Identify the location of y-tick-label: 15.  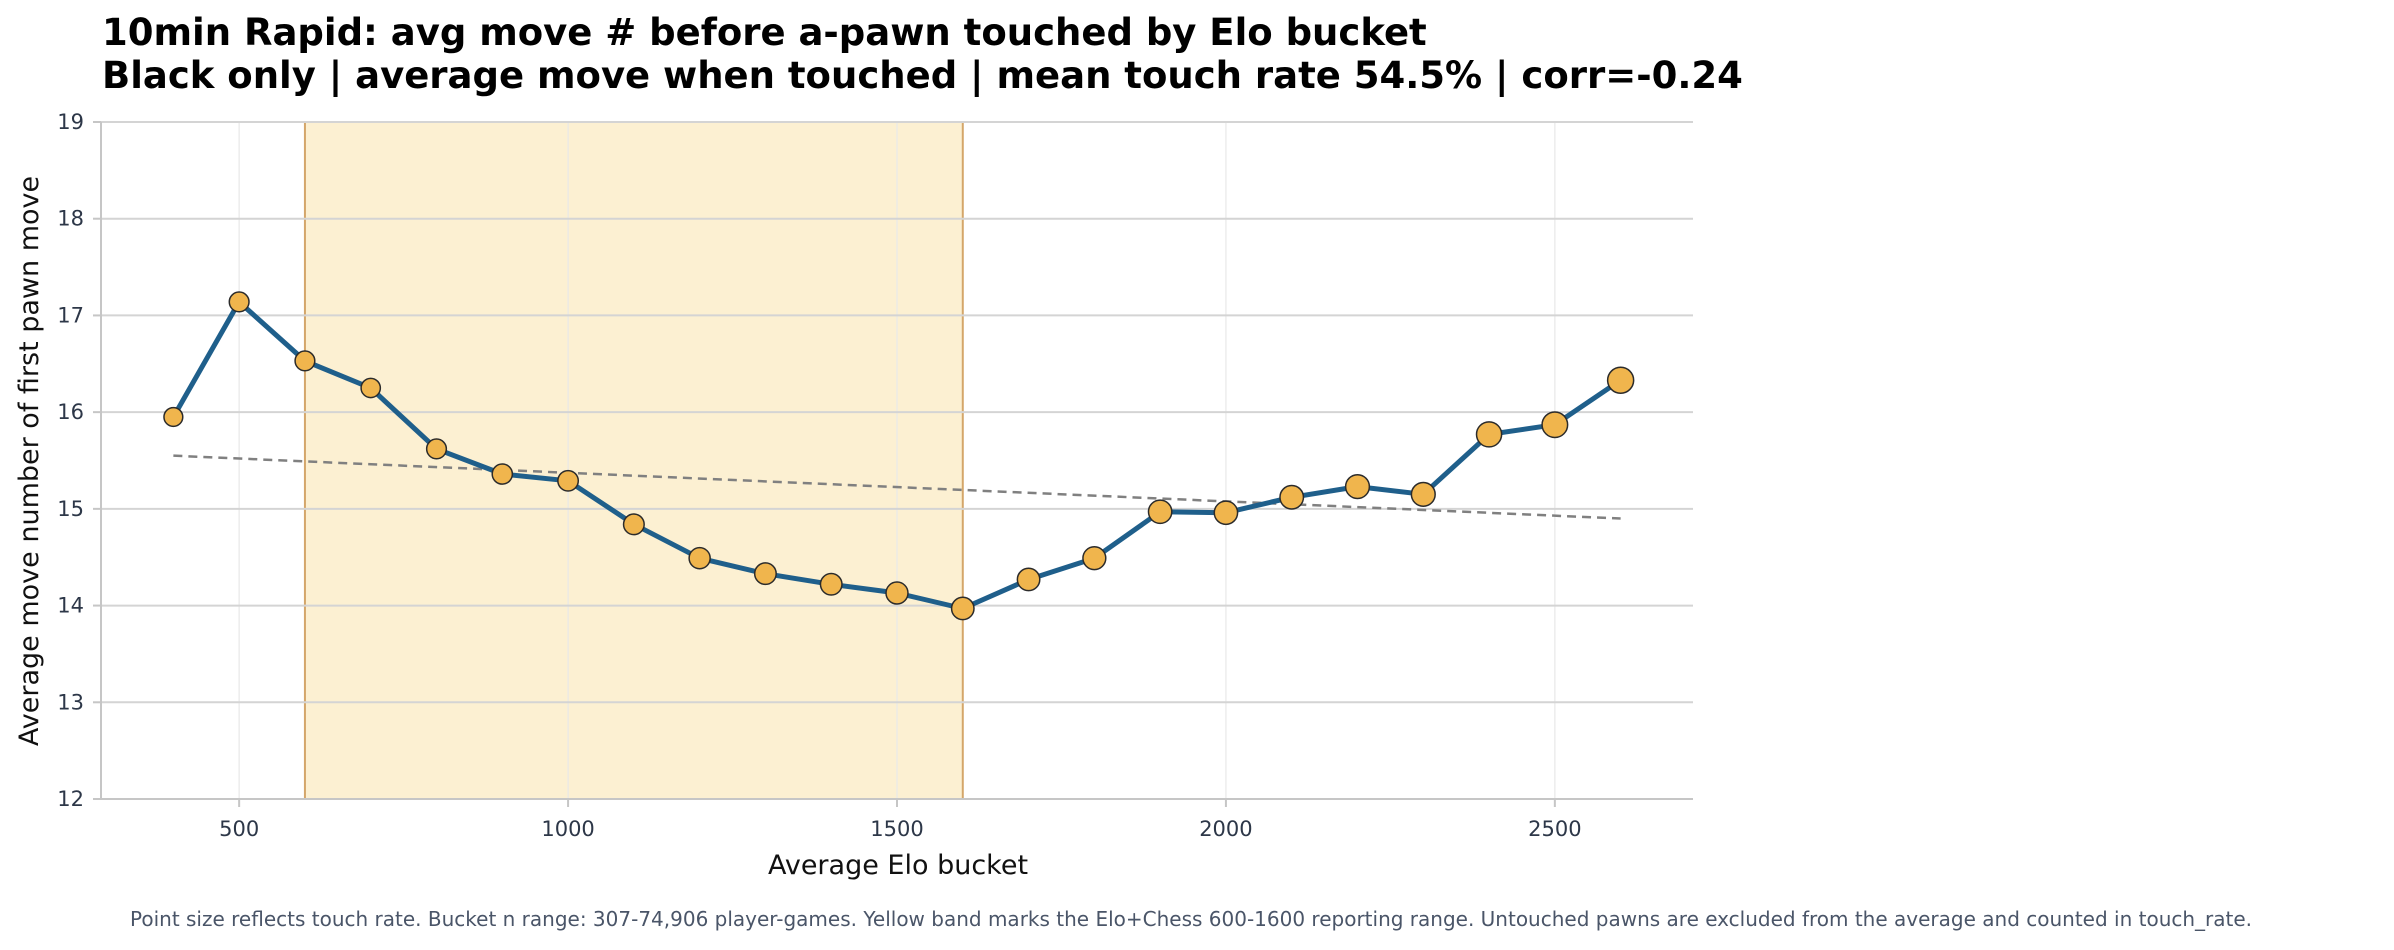
(70, 509).